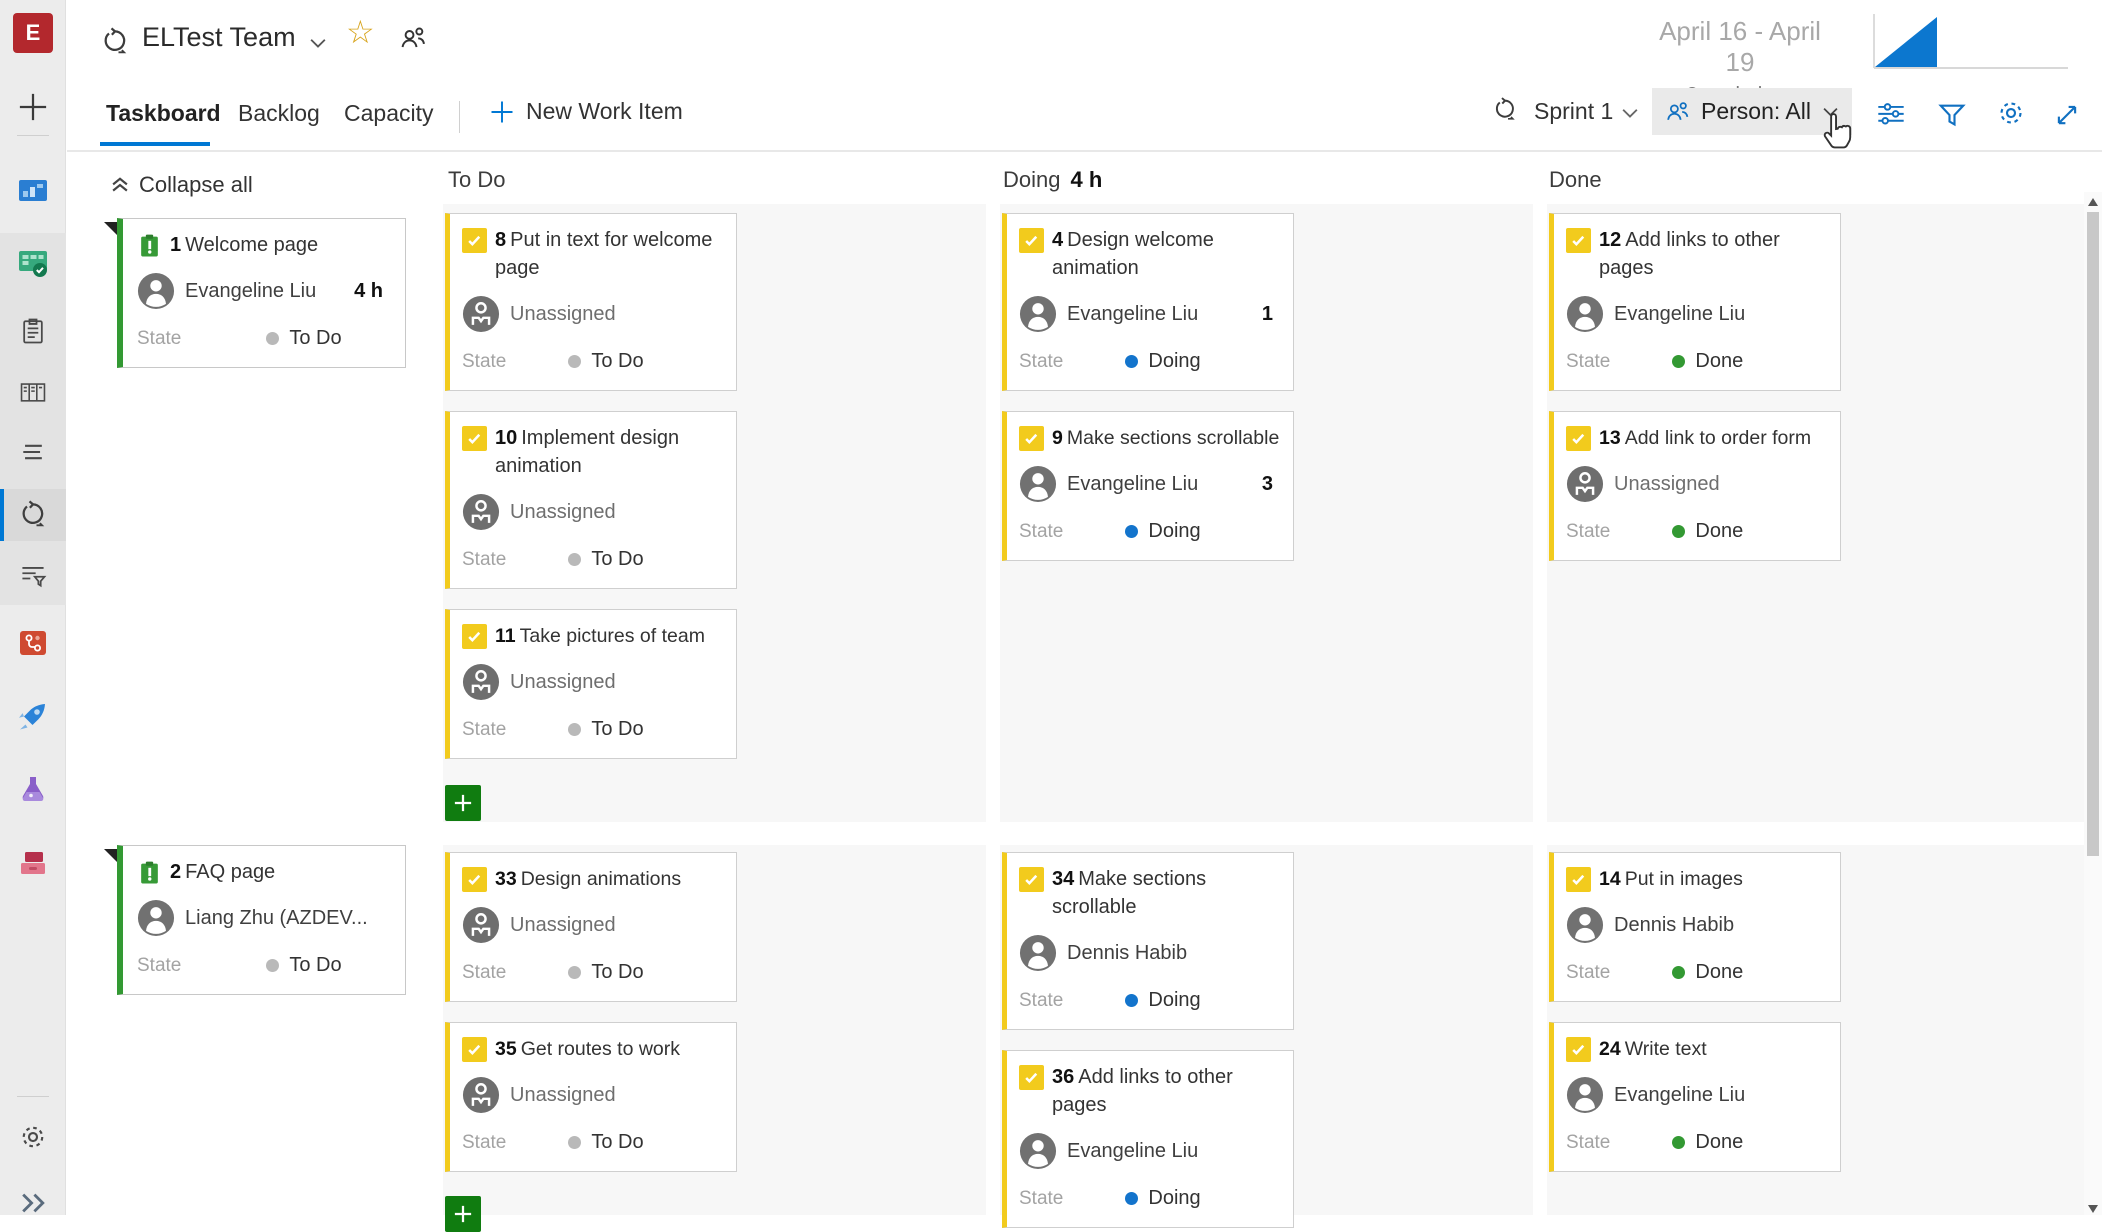  What do you see at coordinates (1695, 1097) in the screenshot?
I see `task-card: 24 Write text Evangeline Liu State Done` at bounding box center [1695, 1097].